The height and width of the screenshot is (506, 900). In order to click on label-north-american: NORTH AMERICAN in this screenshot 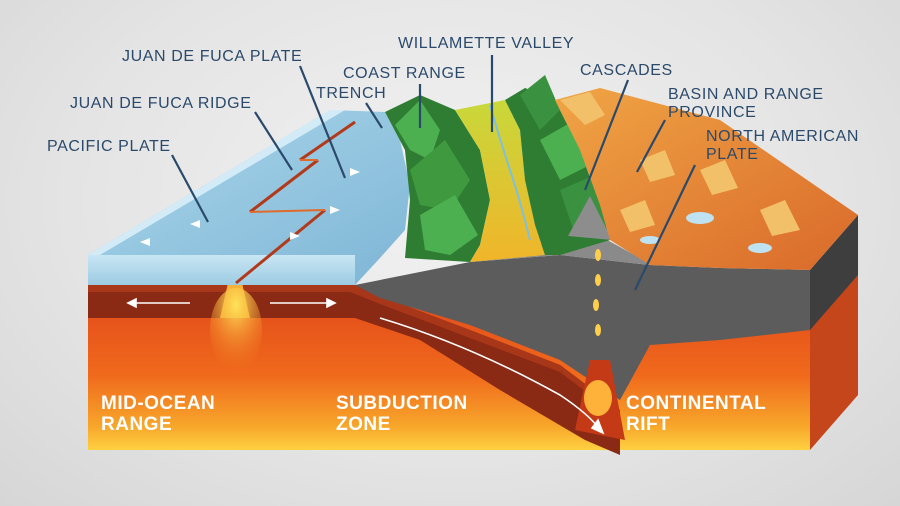, I will do `click(782, 136)`.